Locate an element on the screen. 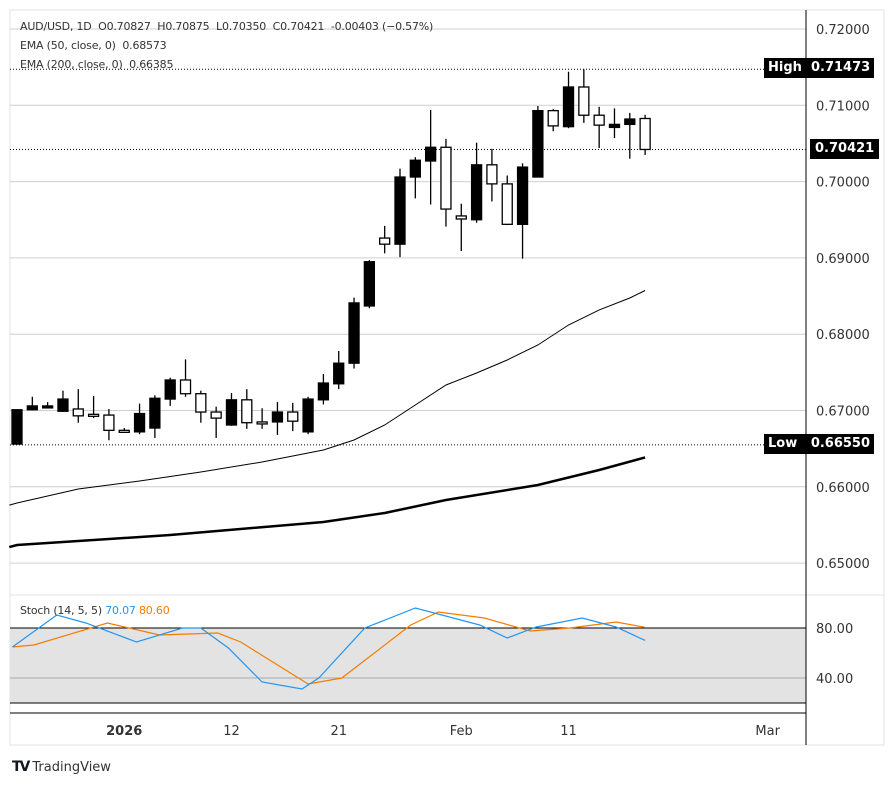 Image resolution: width=894 pixels, height=787 pixels. low-tag-value: 0.66550 is located at coordinates (840, 443).